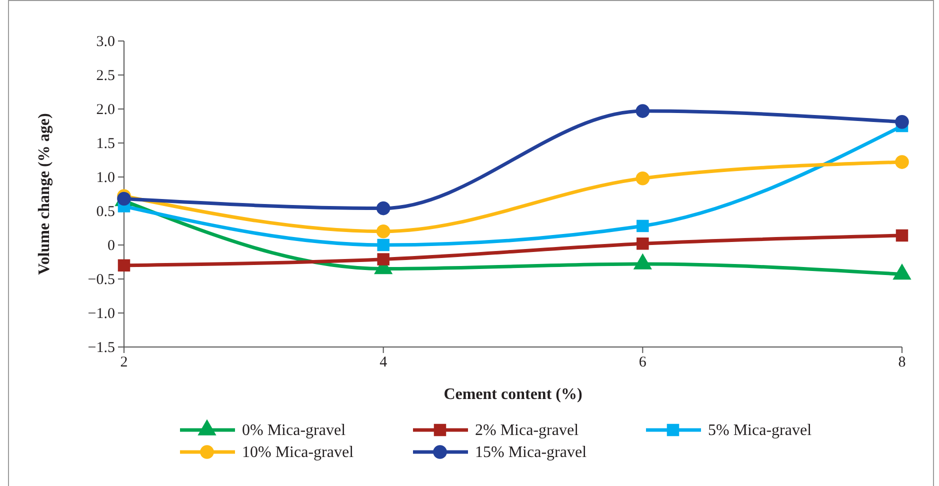  Describe the element at coordinates (384, 362) in the screenshot. I see `x-tick-label: 4` at that location.